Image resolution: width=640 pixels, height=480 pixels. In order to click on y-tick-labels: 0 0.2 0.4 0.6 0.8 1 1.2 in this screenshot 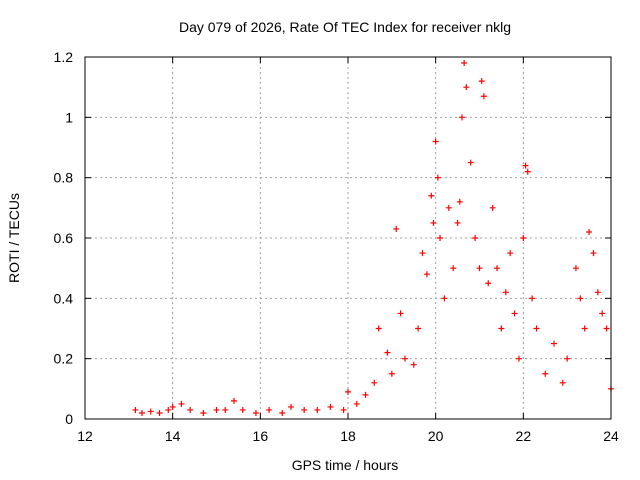, I will do `click(64, 238)`.